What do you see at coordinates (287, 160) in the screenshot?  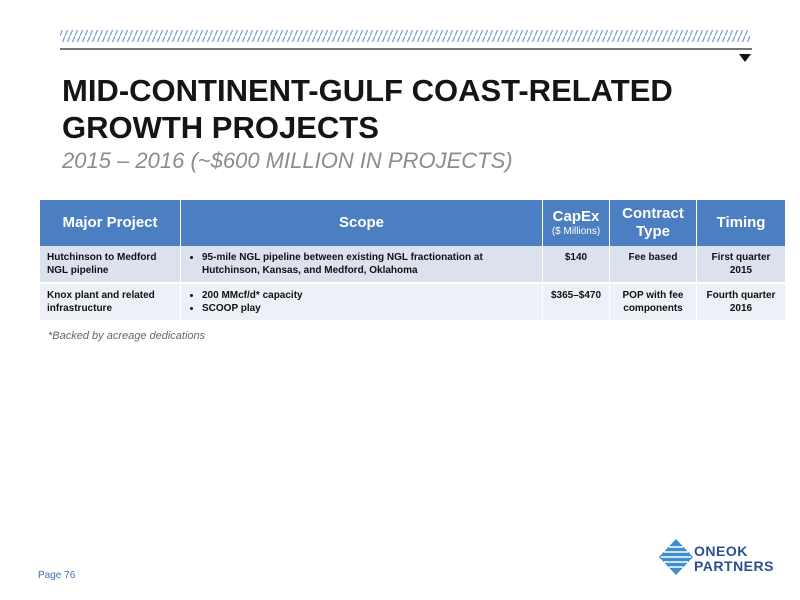 I see `subtitle: 2015 – 2016 (~$600 MILLION IN PROJECTS)` at bounding box center [287, 160].